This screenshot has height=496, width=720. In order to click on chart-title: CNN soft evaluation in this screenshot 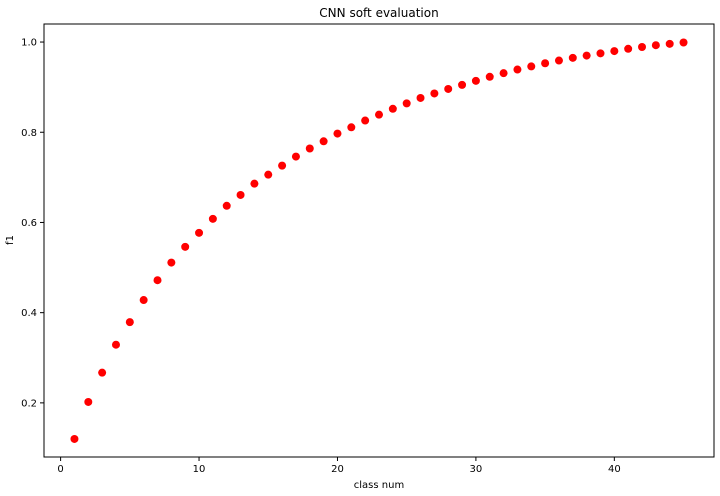, I will do `click(378, 13)`.